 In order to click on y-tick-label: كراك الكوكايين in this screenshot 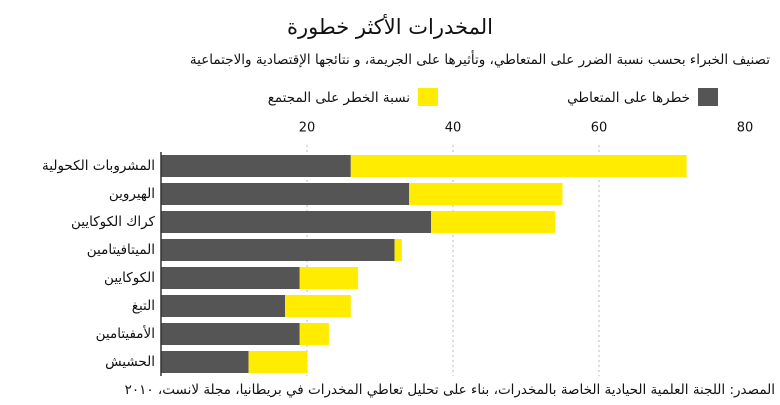, I will do `click(113, 222)`.